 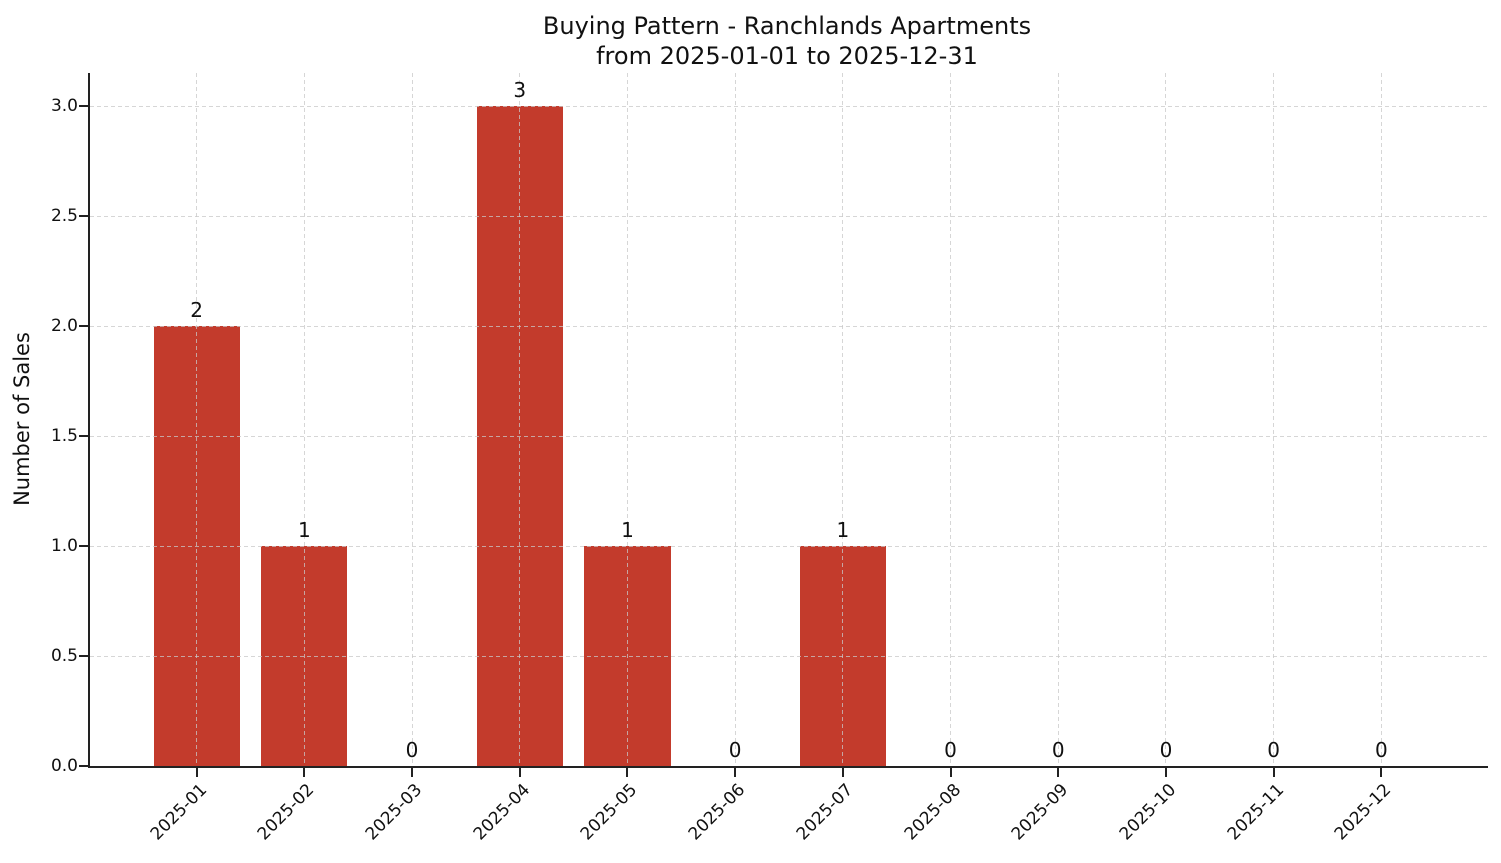 What do you see at coordinates (932, 812) in the screenshot?
I see `x-tick-label-2025-08: 2025-08` at bounding box center [932, 812].